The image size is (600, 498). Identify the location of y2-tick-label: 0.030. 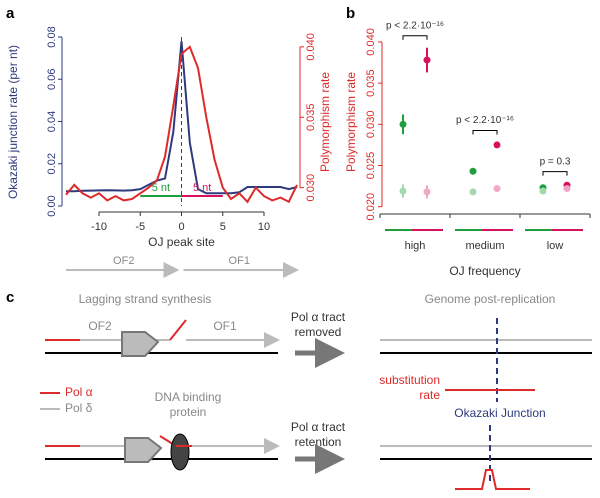
(311, 188).